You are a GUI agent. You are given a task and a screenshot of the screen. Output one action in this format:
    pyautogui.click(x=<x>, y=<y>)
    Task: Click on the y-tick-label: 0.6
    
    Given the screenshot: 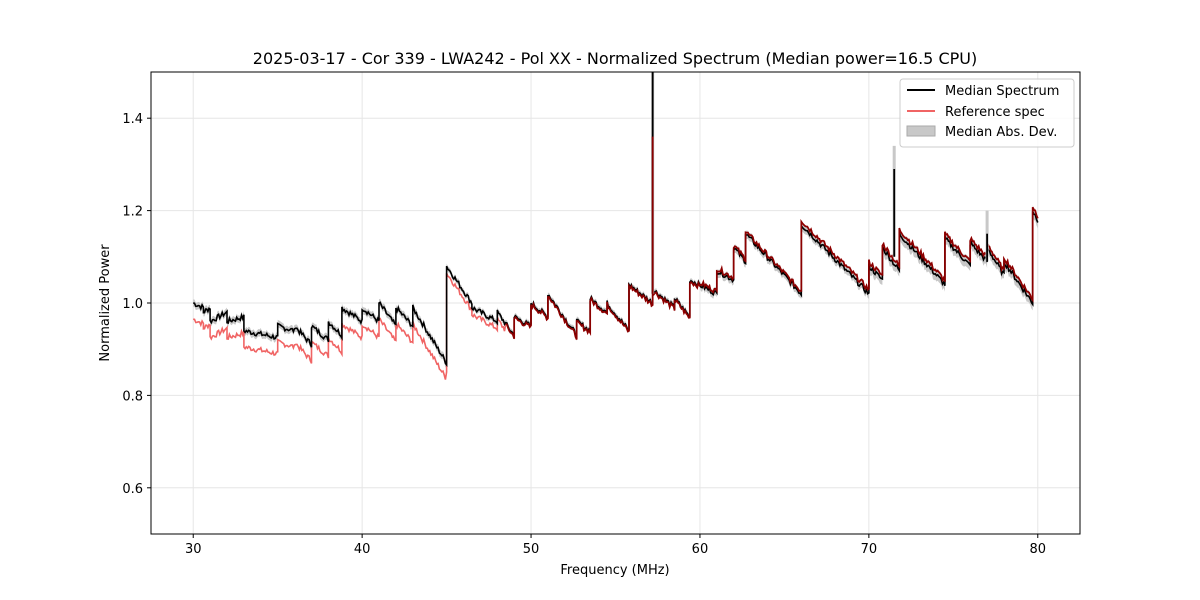 What is the action you would take?
    pyautogui.click(x=132, y=489)
    